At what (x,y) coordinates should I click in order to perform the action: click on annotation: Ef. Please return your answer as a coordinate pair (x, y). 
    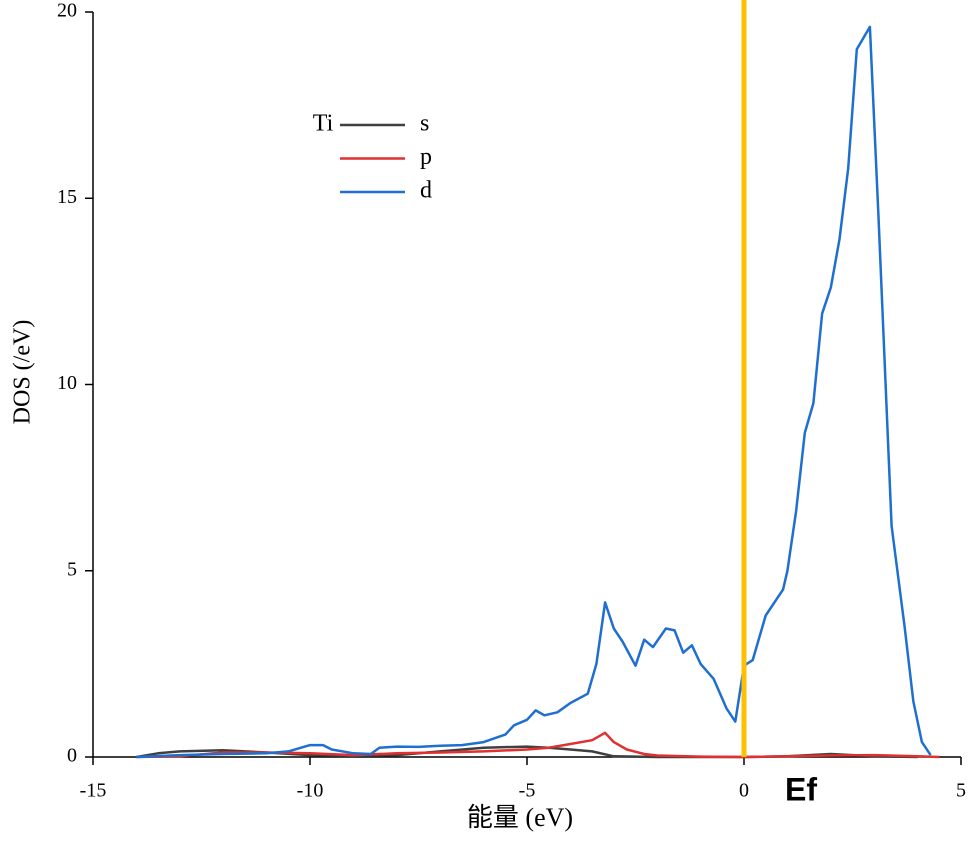
    Looking at the image, I should click on (801, 789).